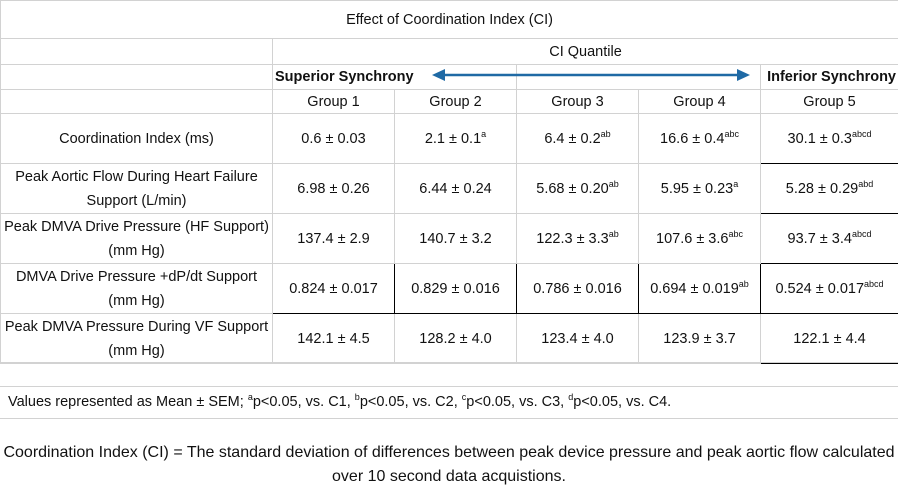 This screenshot has width=898, height=489. I want to click on cell-value: 0.6 ± 0.03, so click(333, 139).